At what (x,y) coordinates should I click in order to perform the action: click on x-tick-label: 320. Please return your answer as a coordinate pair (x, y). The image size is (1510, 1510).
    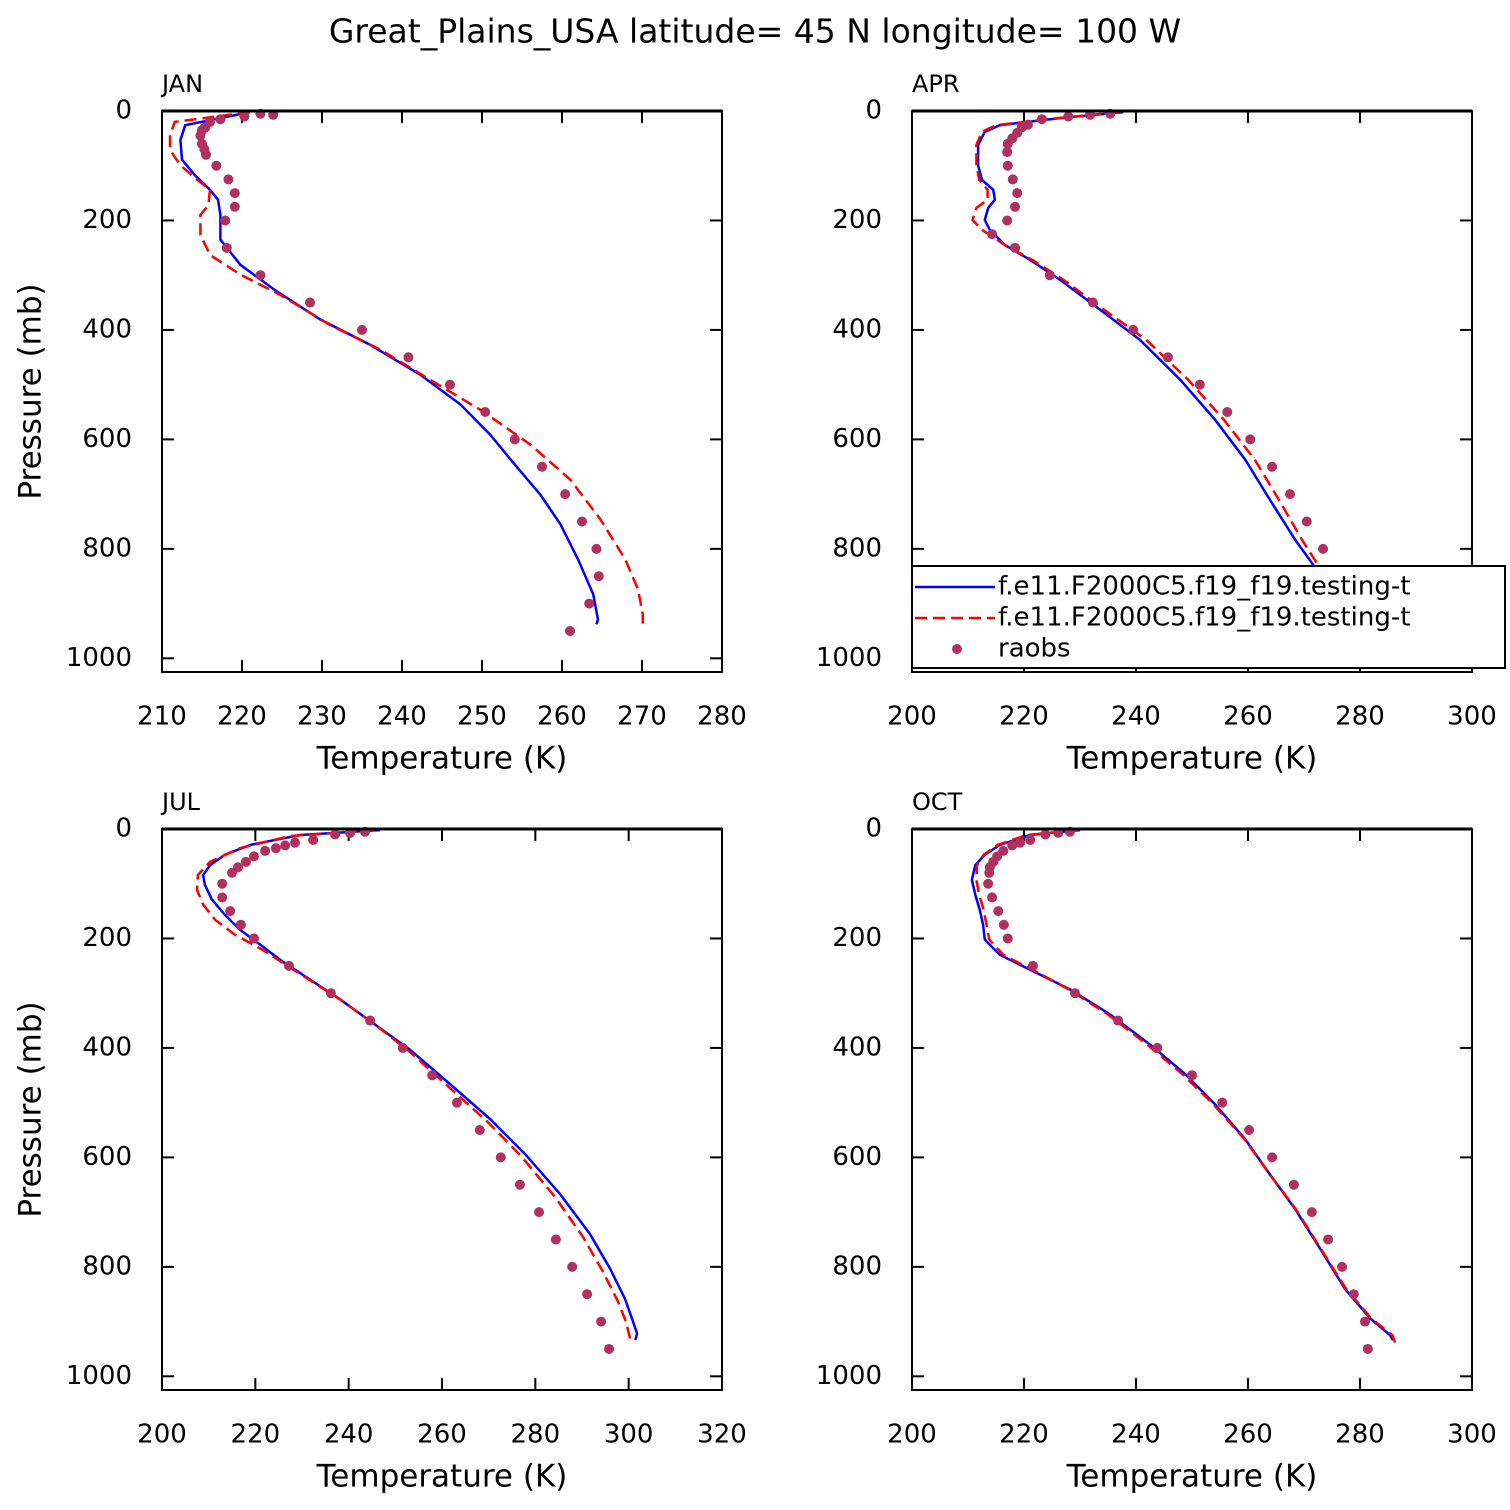
    Looking at the image, I should click on (722, 1435).